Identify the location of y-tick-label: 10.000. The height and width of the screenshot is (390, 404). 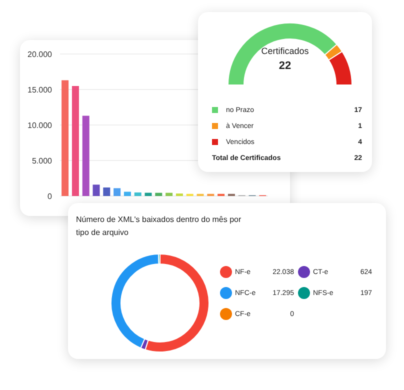
(40, 125).